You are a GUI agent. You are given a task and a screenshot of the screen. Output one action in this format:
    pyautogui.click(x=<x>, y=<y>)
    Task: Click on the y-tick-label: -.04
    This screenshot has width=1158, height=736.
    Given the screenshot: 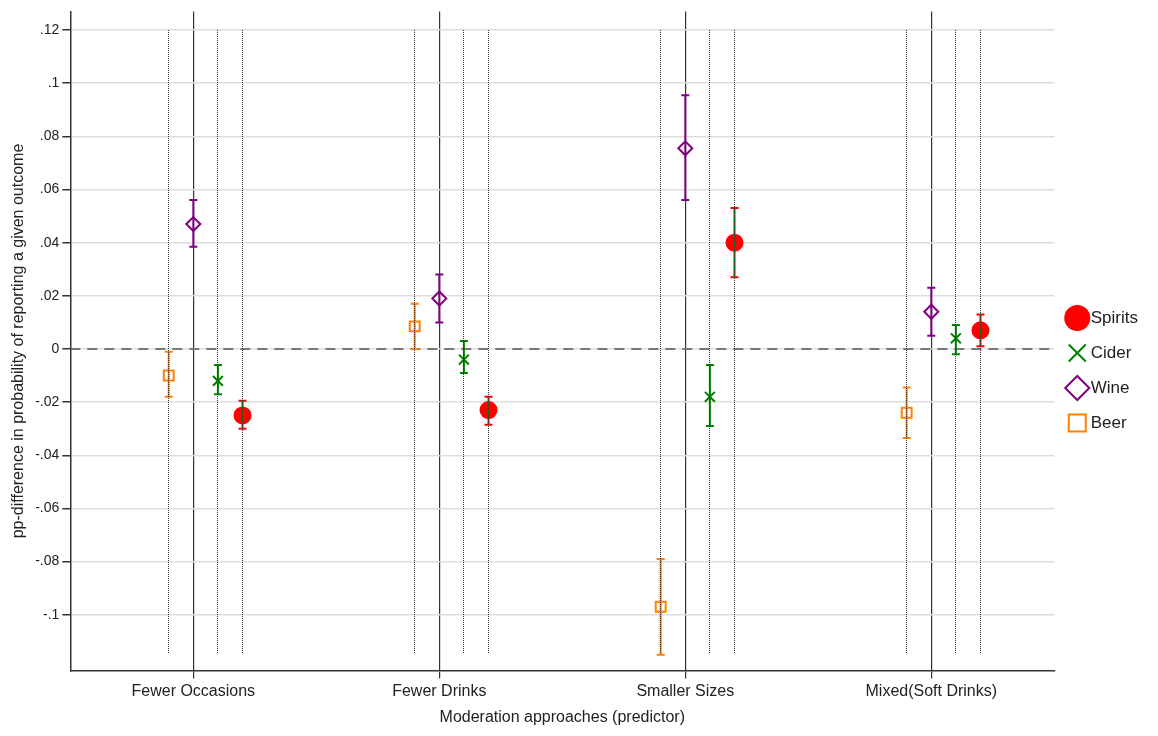 What is the action you would take?
    pyautogui.click(x=47, y=454)
    